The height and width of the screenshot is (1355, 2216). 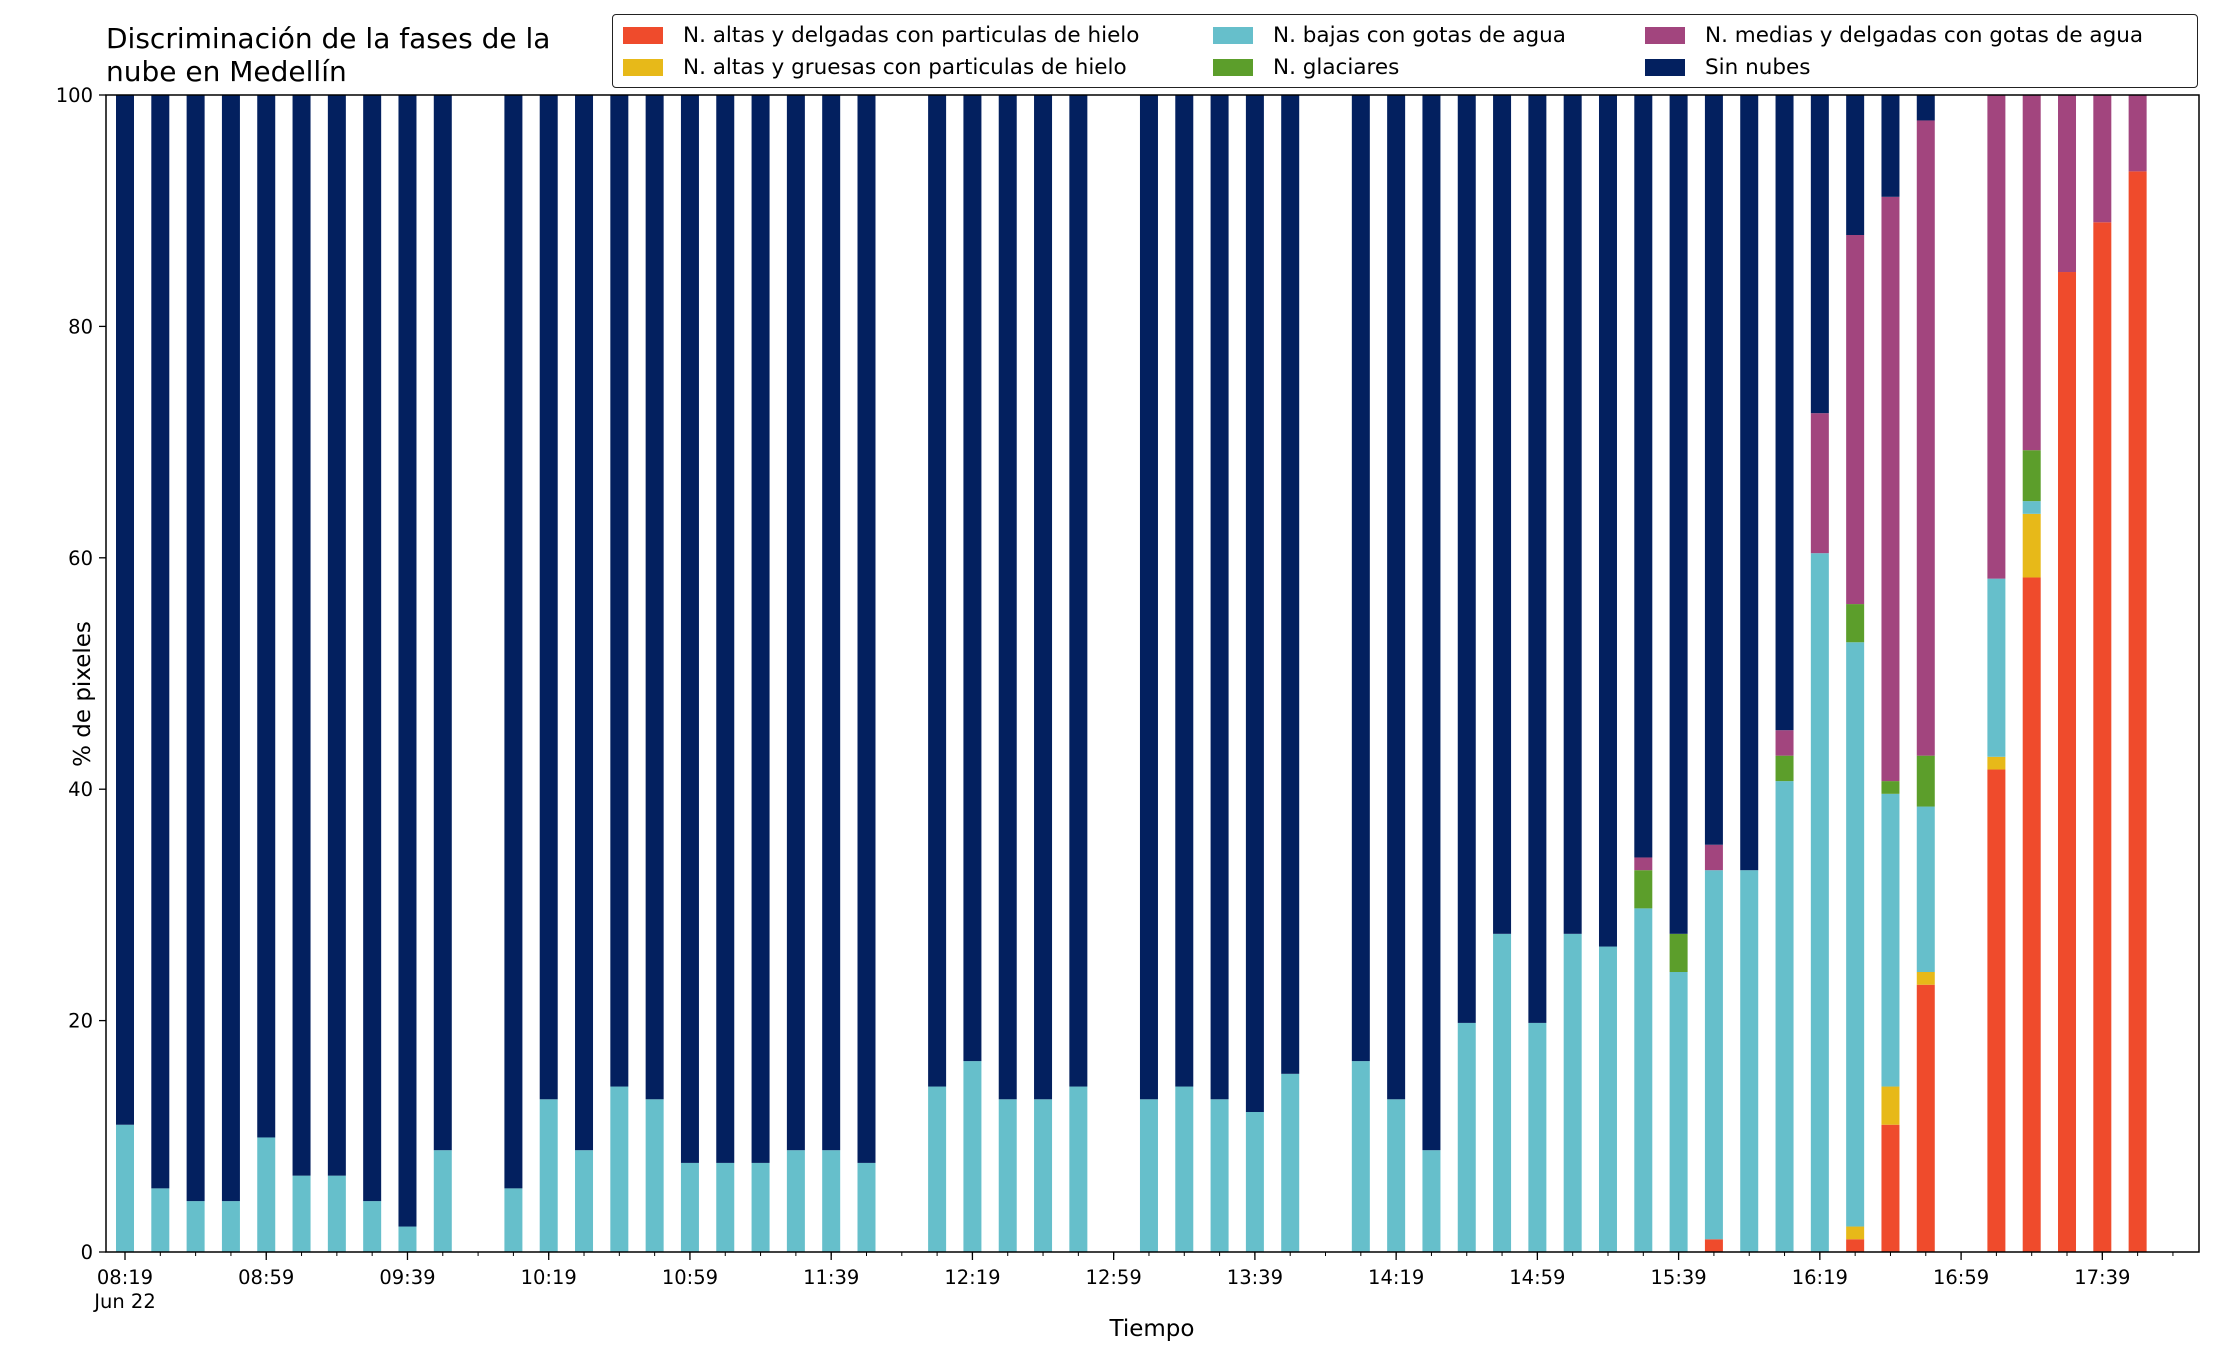 I want to click on x-tick-label: 14:59, so click(x=1537, y=1277).